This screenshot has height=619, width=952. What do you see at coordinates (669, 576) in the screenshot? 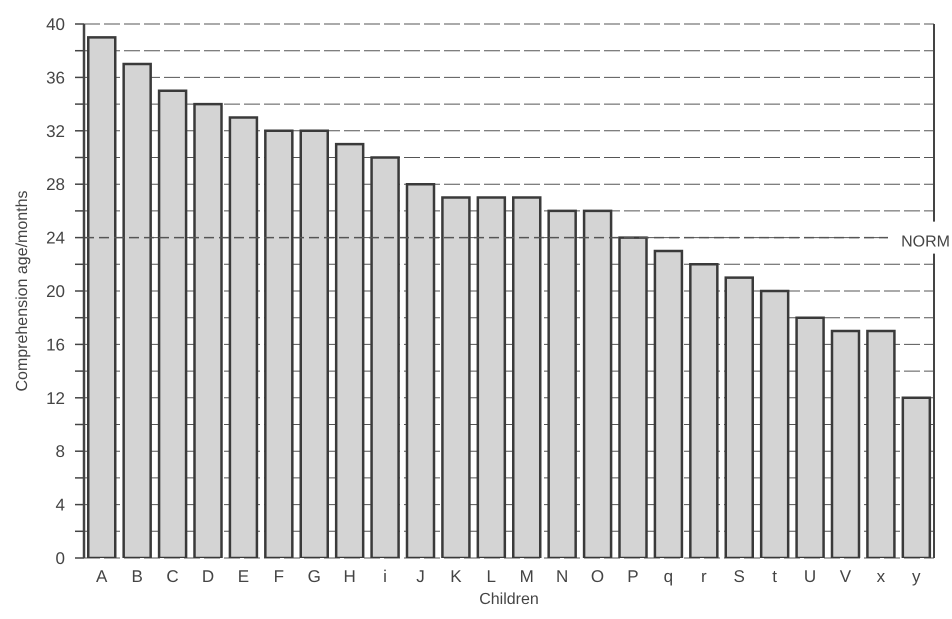
I see `x-tick-label: q` at bounding box center [669, 576].